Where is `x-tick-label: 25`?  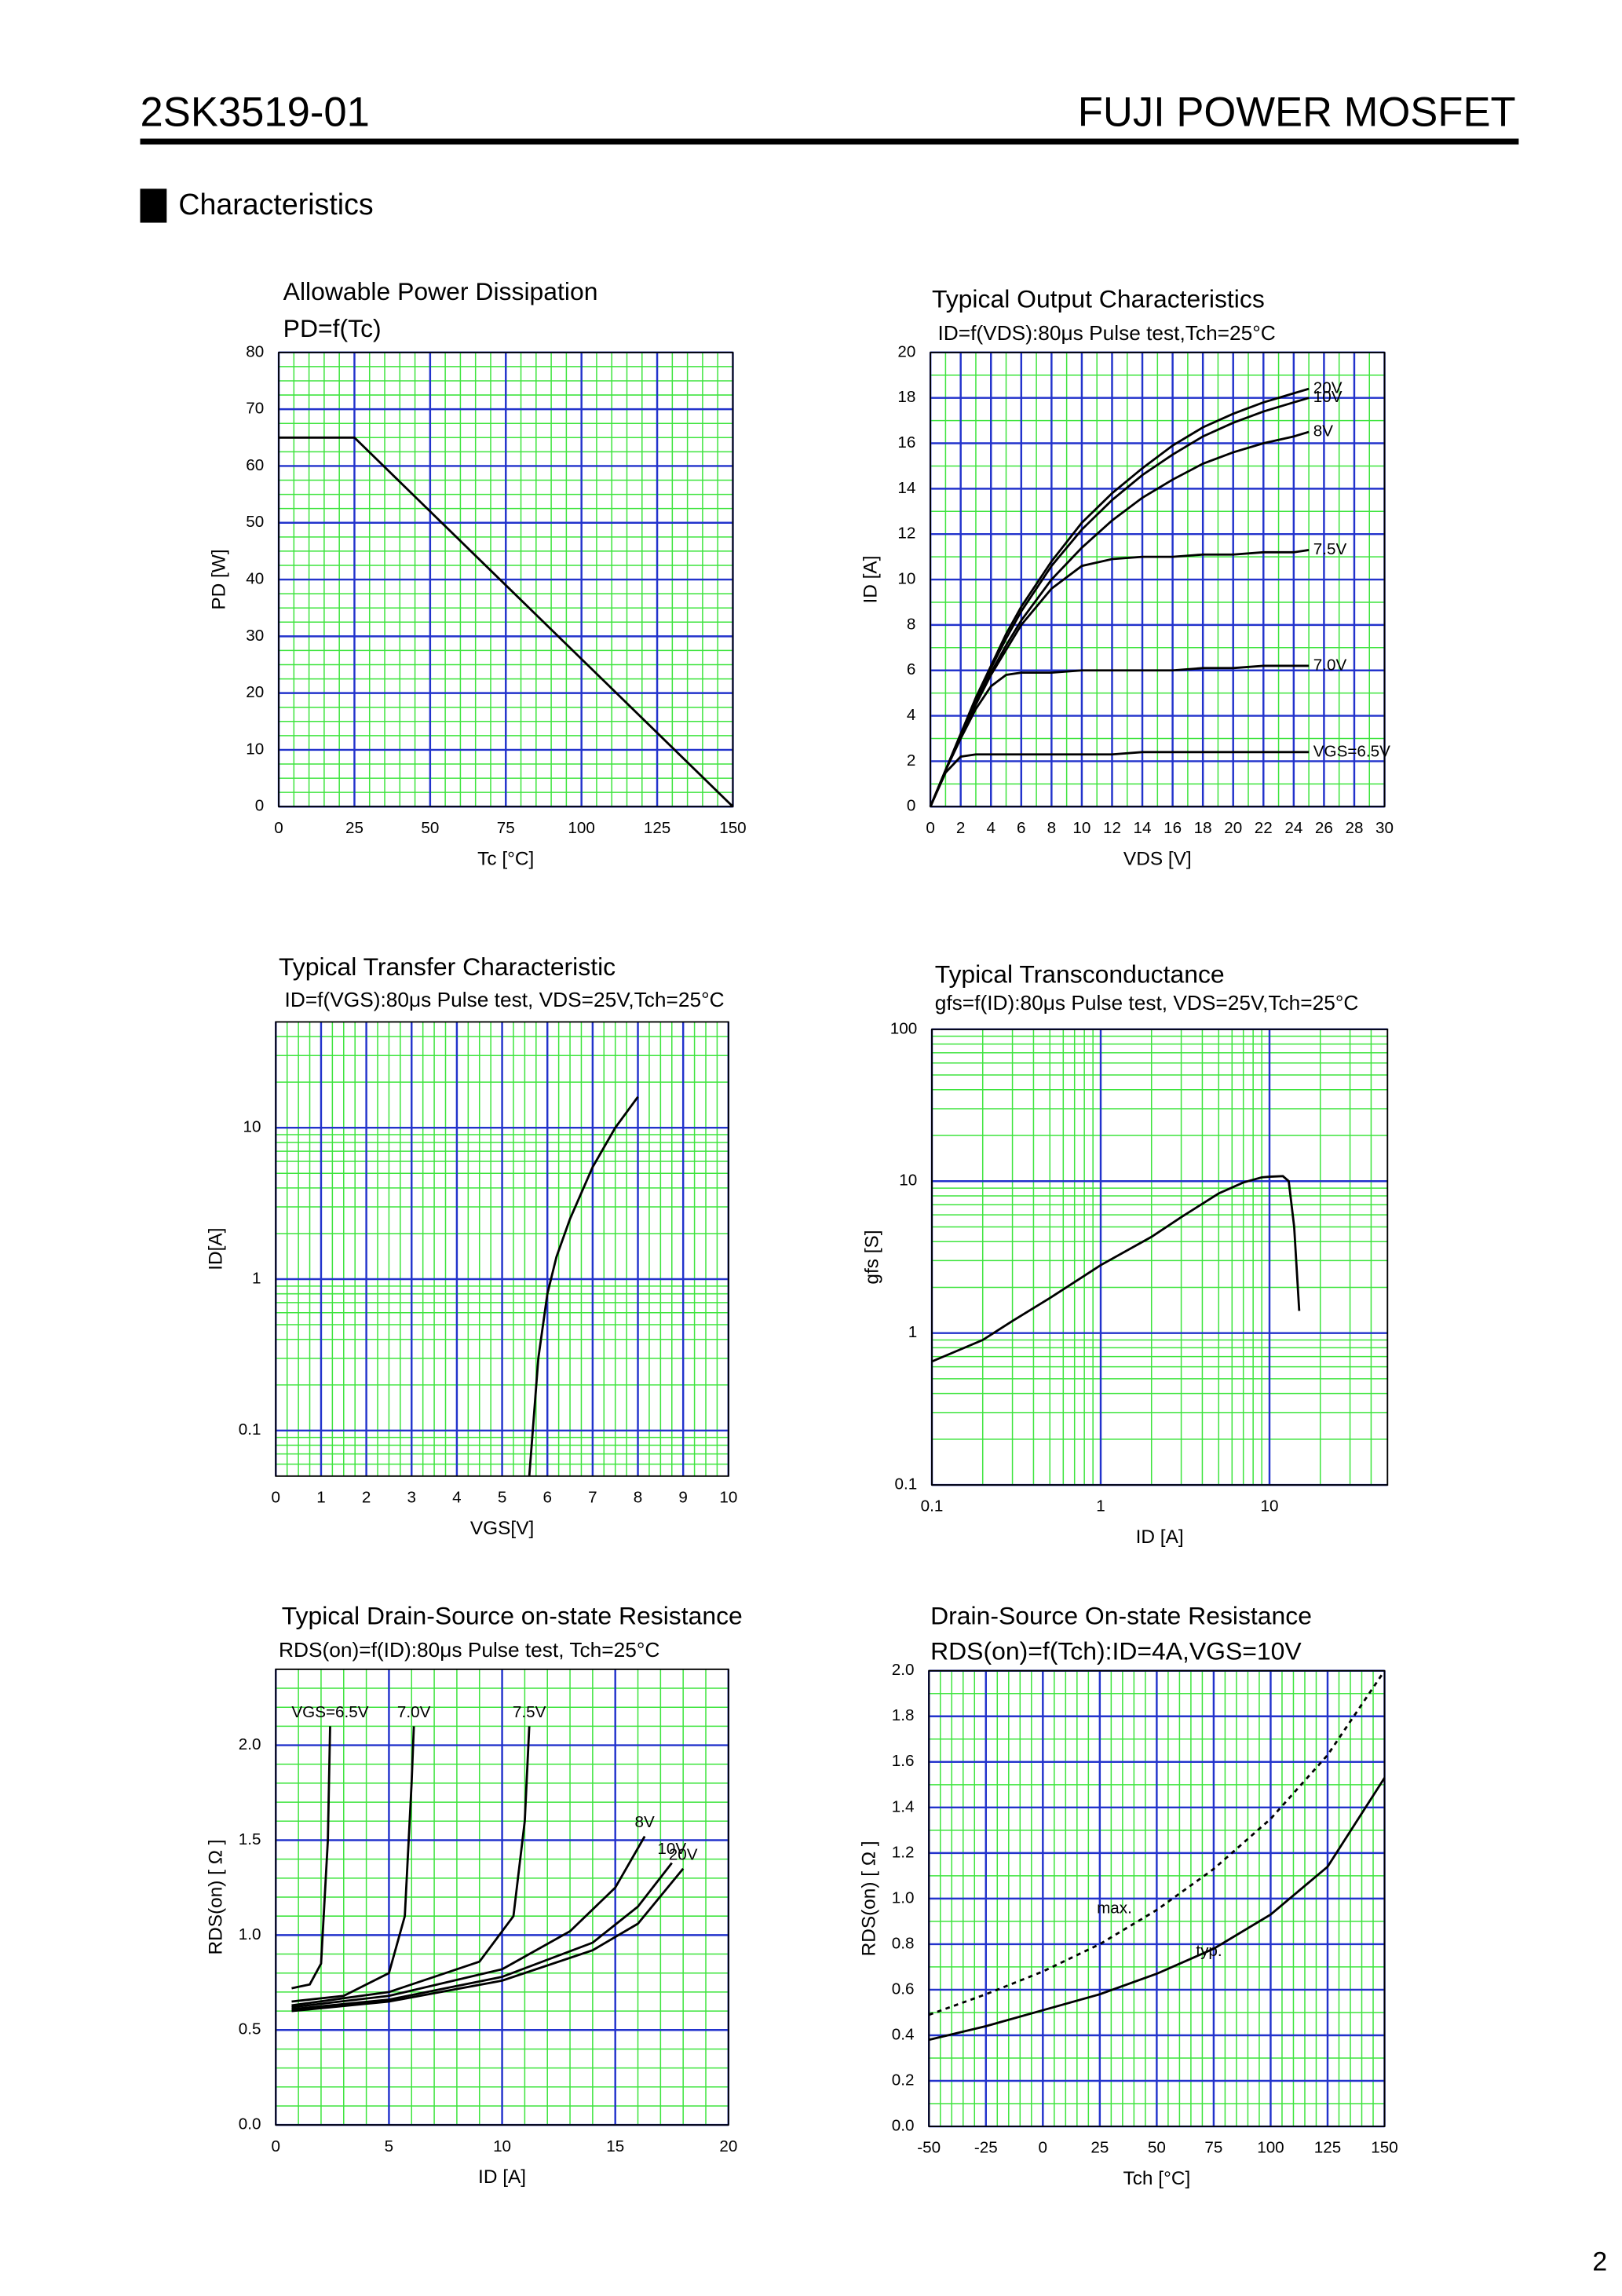 x-tick-label: 25 is located at coordinates (354, 828).